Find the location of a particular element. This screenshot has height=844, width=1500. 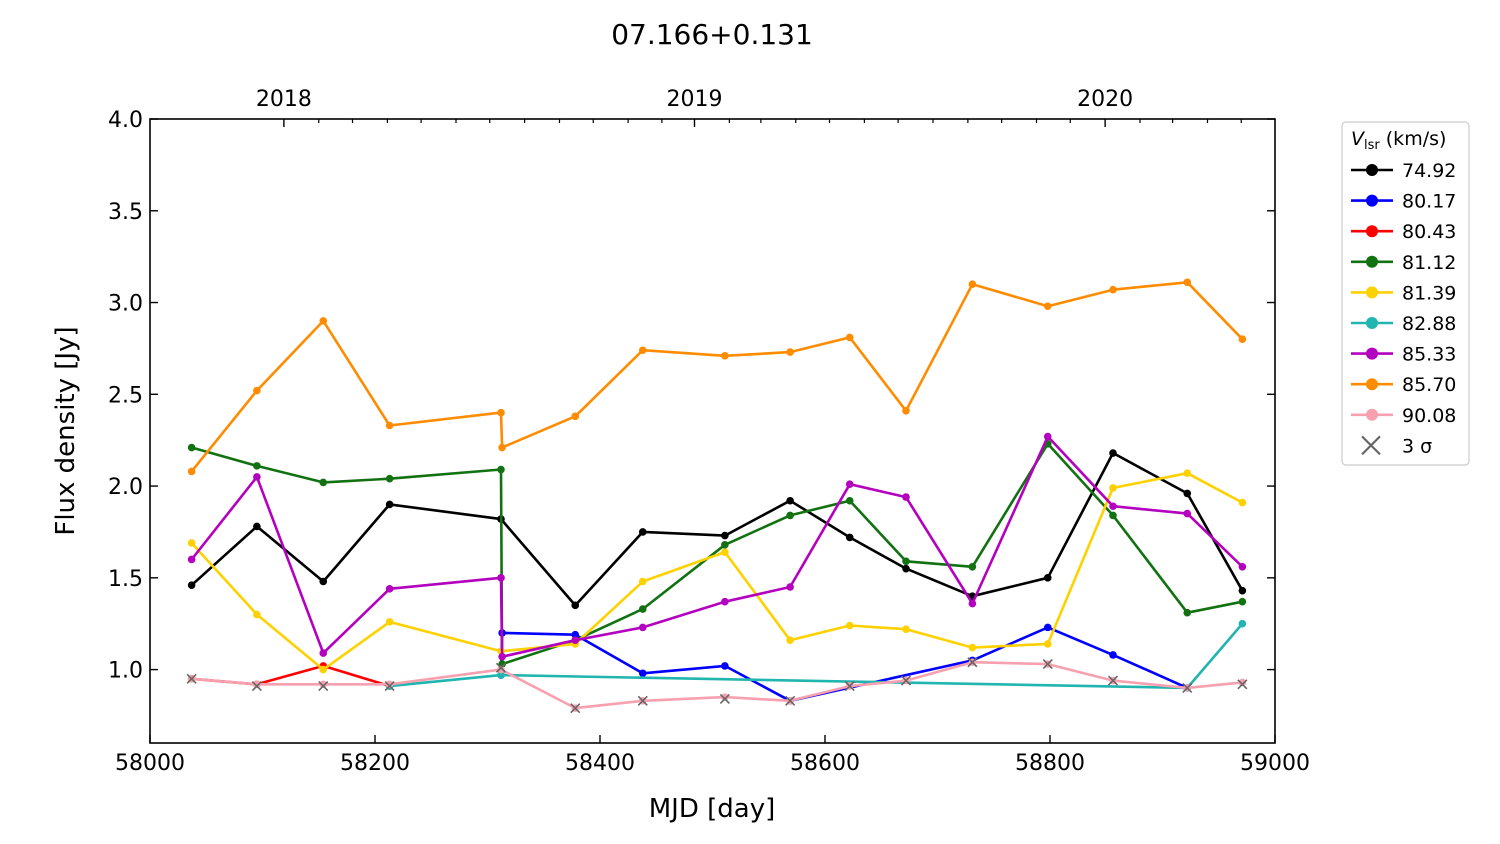

y-tick-label: 2.0 is located at coordinates (125, 487).